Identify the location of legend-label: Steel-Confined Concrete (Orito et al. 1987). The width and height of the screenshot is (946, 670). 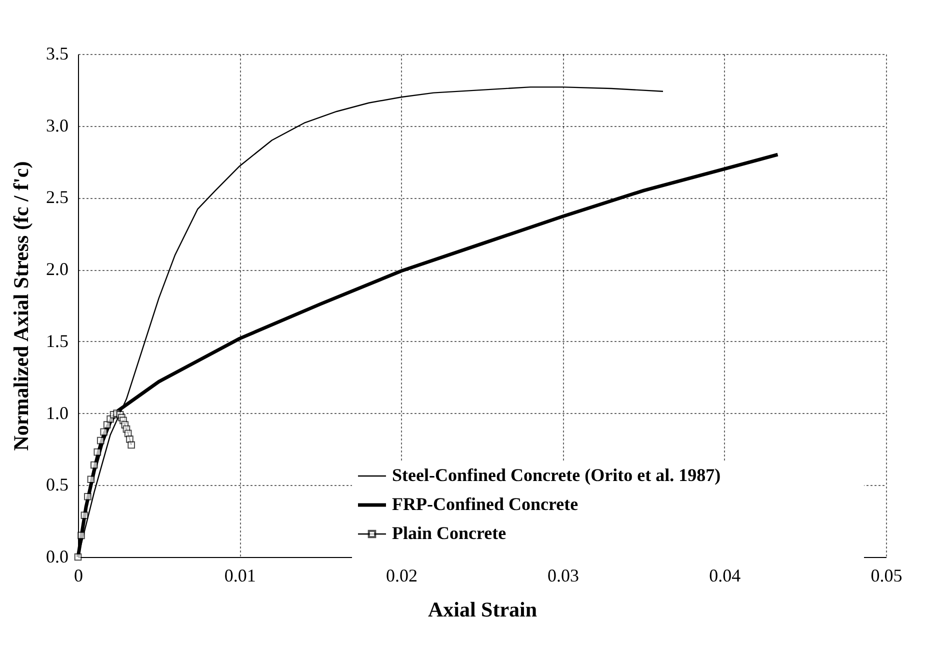
(556, 475).